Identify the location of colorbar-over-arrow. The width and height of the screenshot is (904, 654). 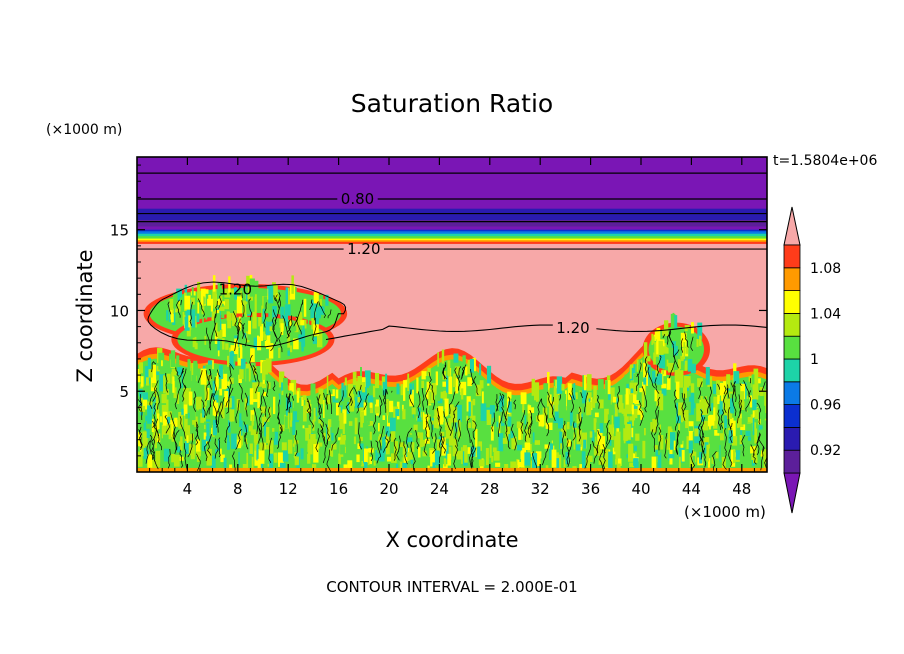
(792, 226).